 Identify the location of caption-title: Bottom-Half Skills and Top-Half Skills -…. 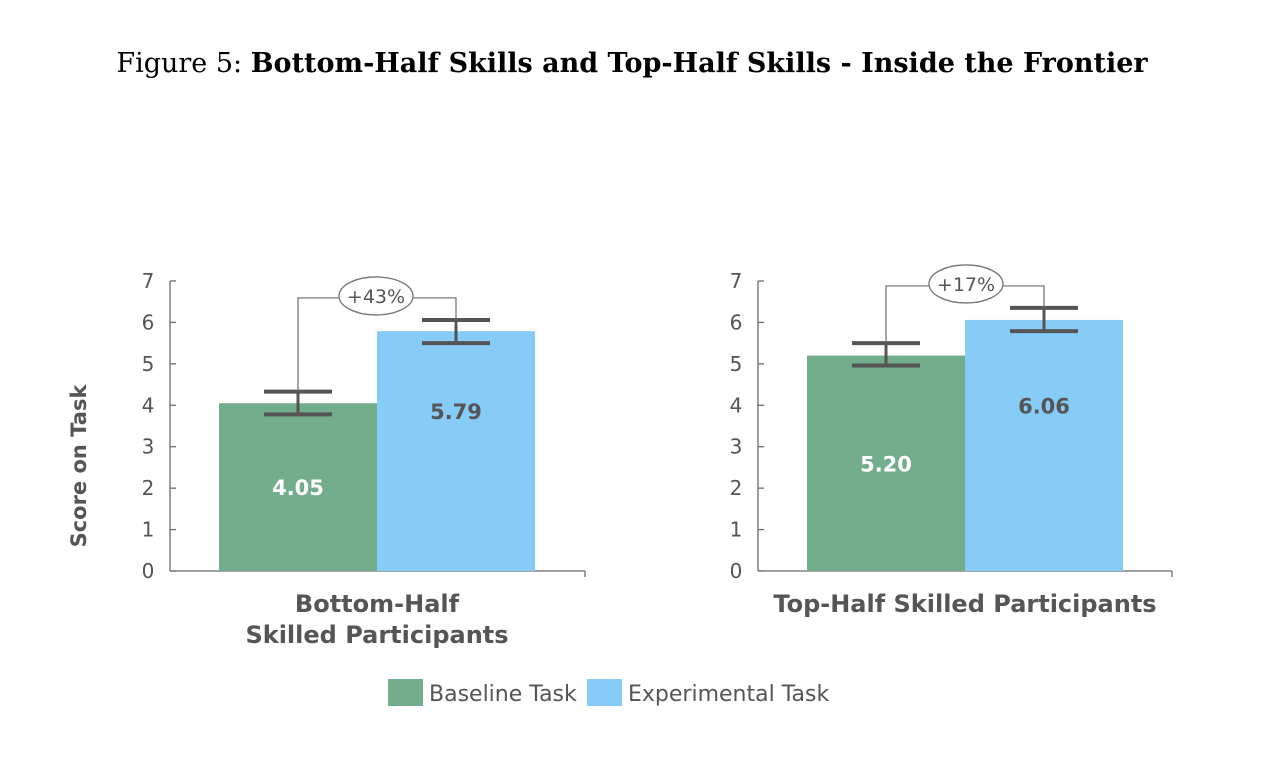
(699, 63).